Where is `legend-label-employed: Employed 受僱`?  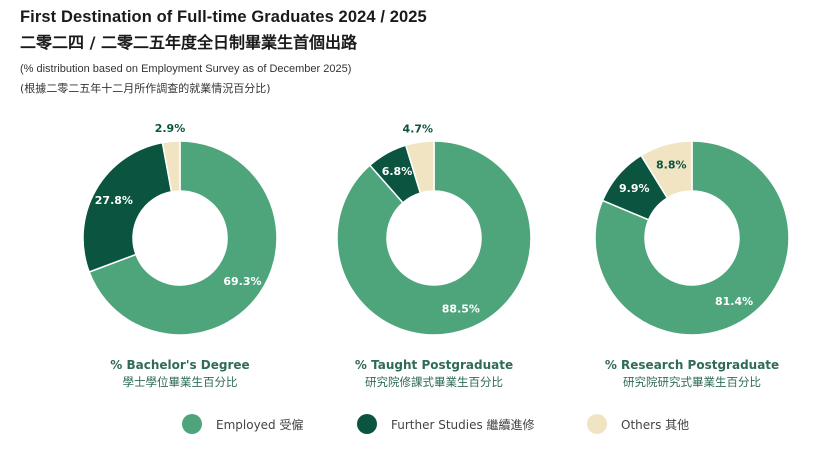 legend-label-employed: Employed 受僱 is located at coordinates (260, 424).